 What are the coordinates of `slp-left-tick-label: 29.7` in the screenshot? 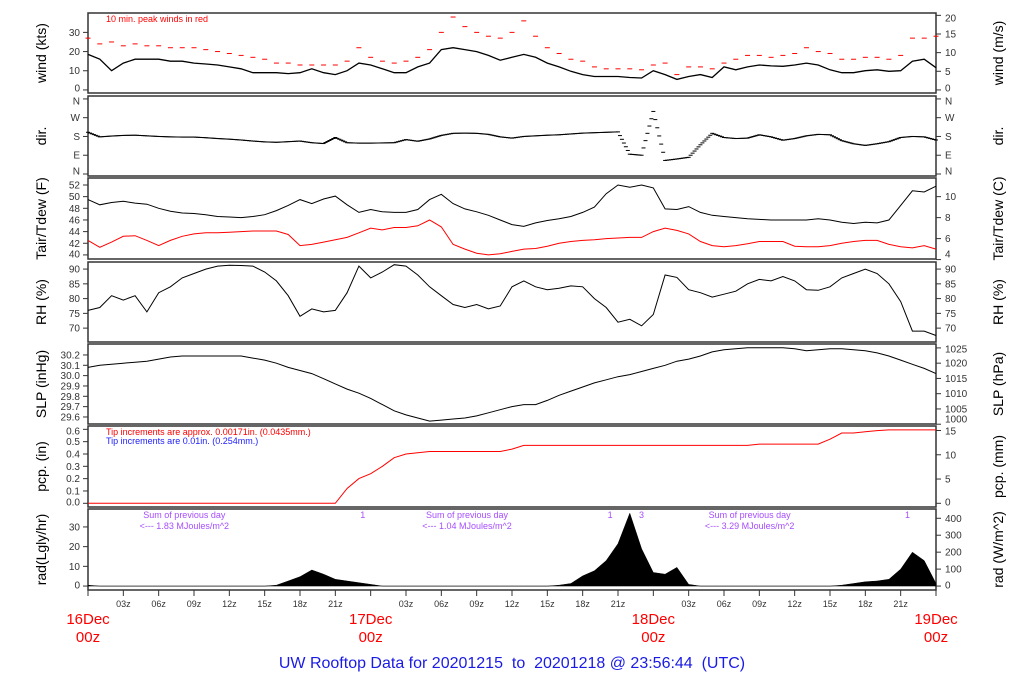 It's located at (71, 407).